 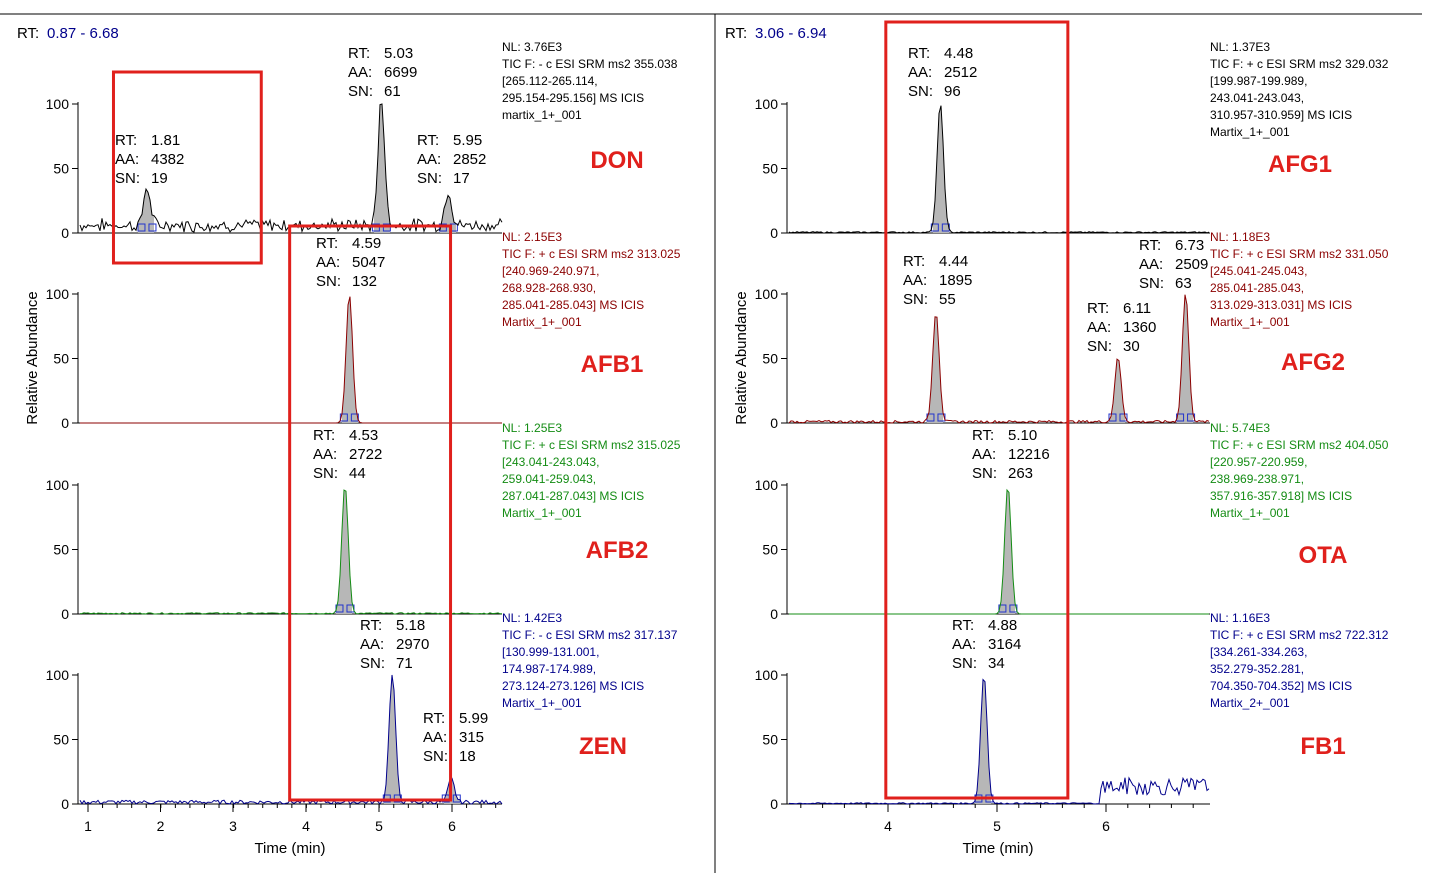 What do you see at coordinates (350, 262) in the screenshot?
I see `peak-annotation: RT: 4.59 AA: 5047 SN: 132` at bounding box center [350, 262].